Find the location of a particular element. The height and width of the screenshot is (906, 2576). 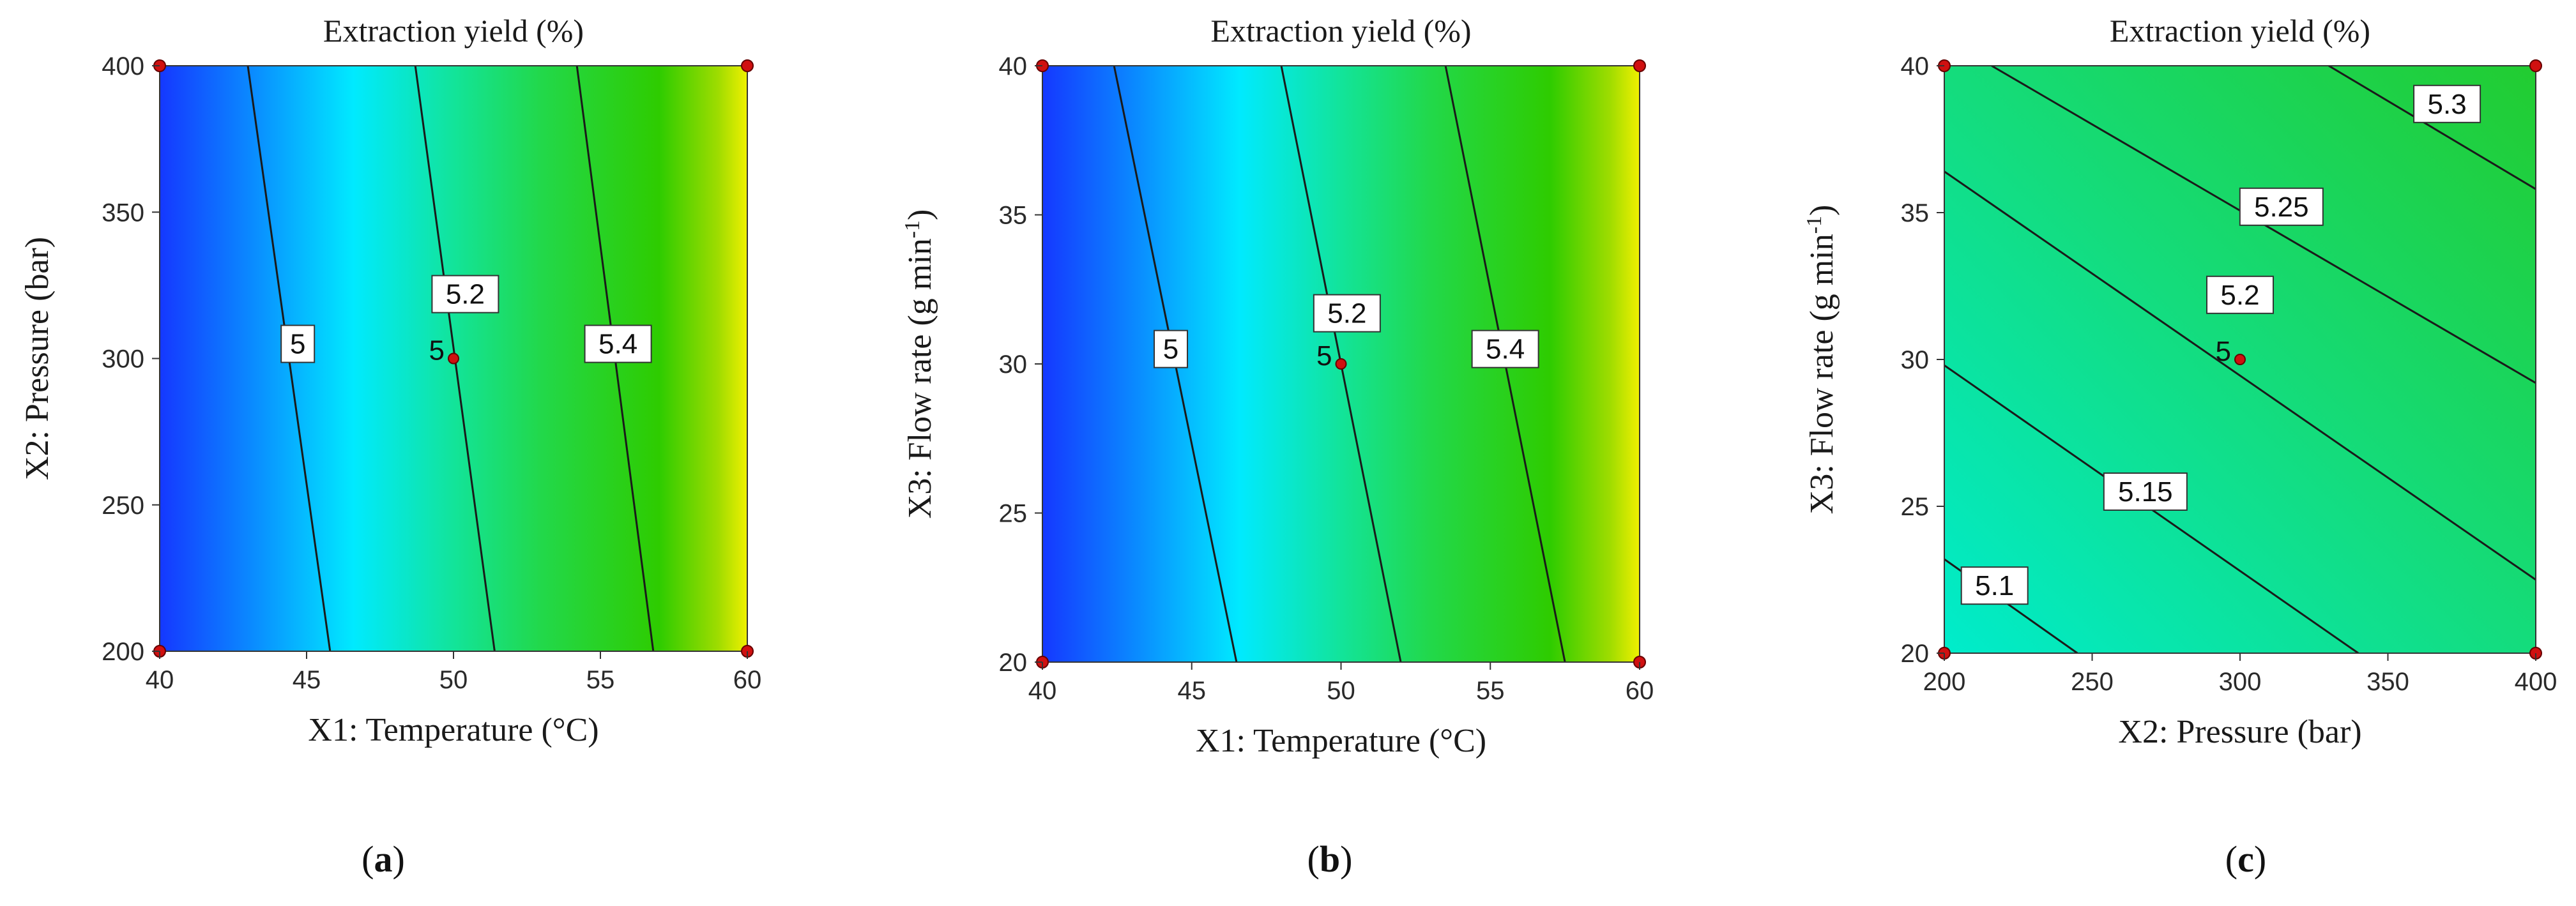

x-tick-label: 300 is located at coordinates (2240, 682).